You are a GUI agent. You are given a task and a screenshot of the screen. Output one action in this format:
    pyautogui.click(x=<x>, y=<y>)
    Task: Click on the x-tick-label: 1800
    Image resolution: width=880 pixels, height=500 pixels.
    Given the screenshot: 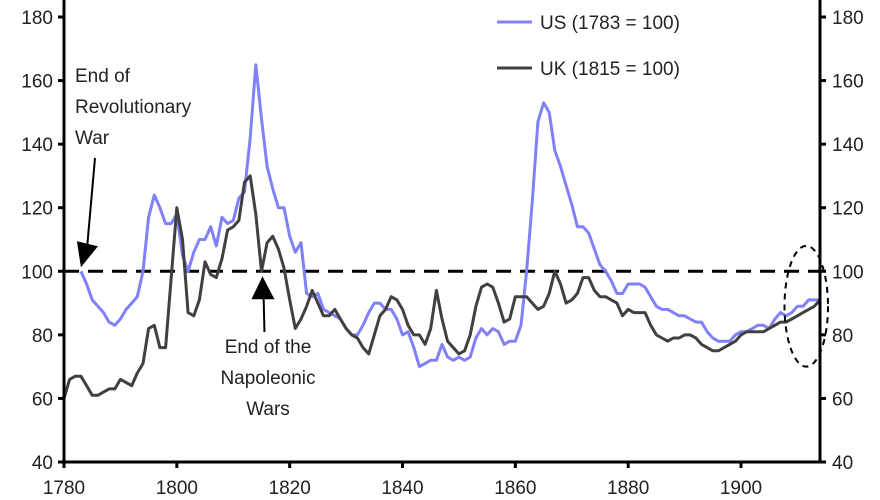 What is the action you would take?
    pyautogui.click(x=177, y=488)
    